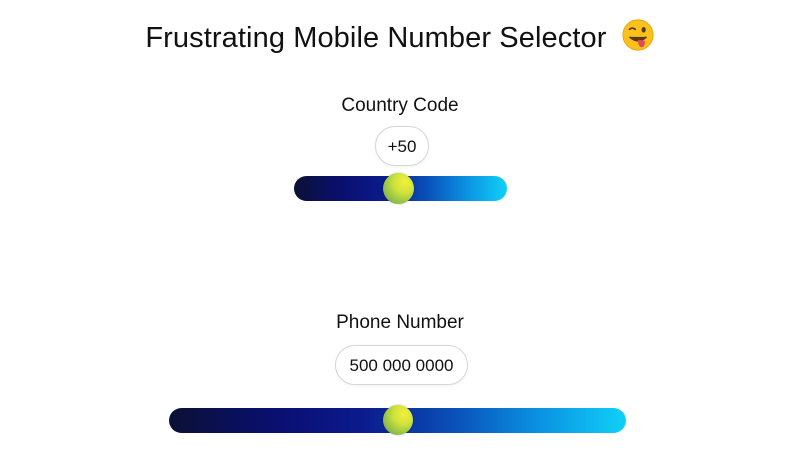 The height and width of the screenshot is (450, 800). What do you see at coordinates (400, 105) in the screenshot?
I see `country-code-label: Country Code` at bounding box center [400, 105].